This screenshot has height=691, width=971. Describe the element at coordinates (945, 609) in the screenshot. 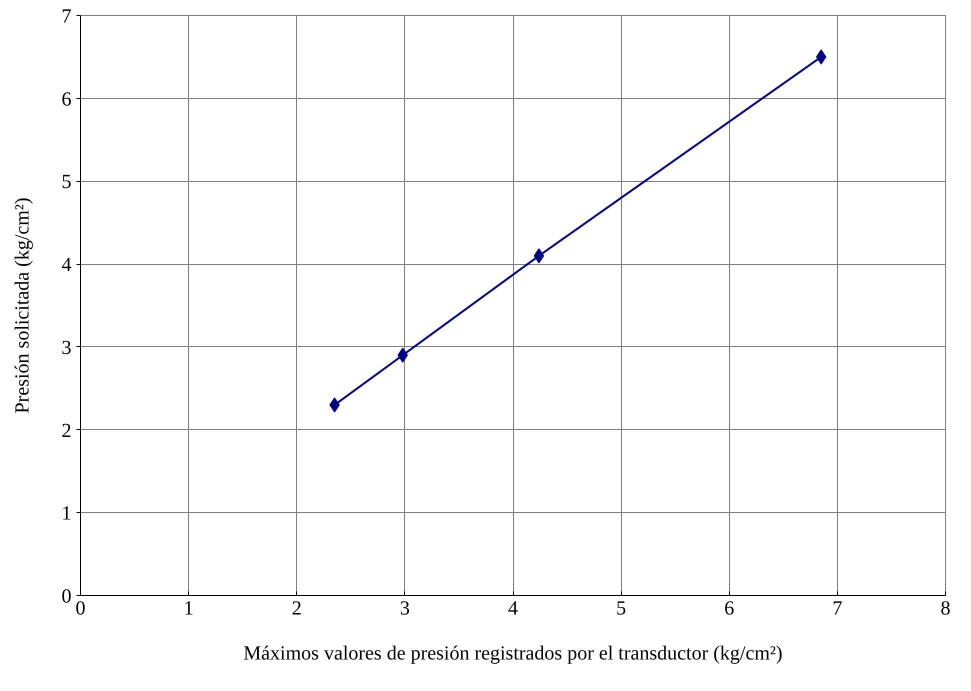

I see `x-tick-label: 8` at that location.